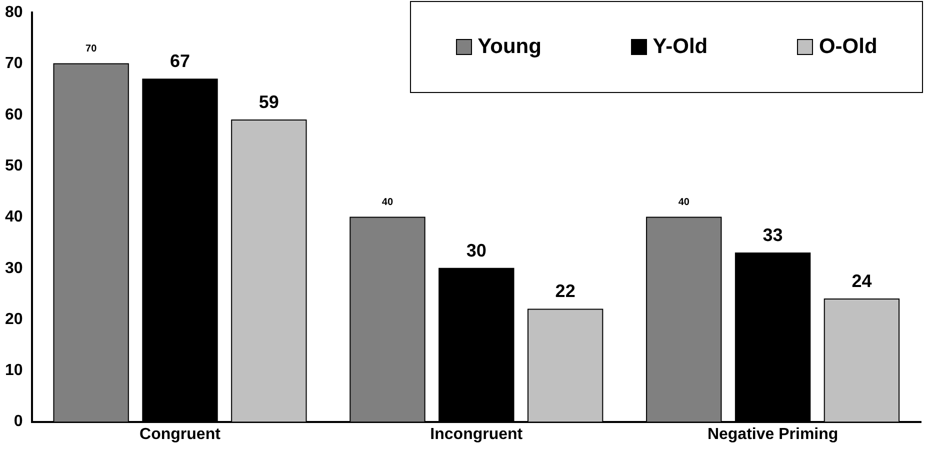 The width and height of the screenshot is (925, 451). Describe the element at coordinates (18, 421) in the screenshot. I see `y-tick-label: 0` at that location.